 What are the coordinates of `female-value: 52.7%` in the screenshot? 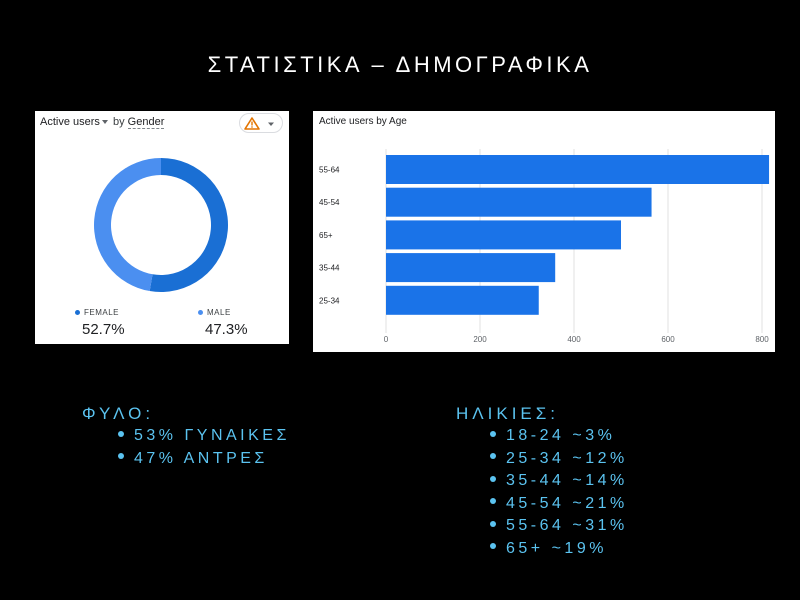 It's located at (103, 329).